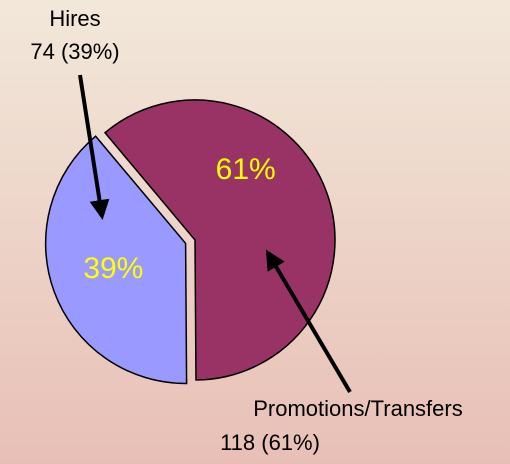 The image size is (510, 464). I want to click on annotation: 74 (39%), so click(74, 51).